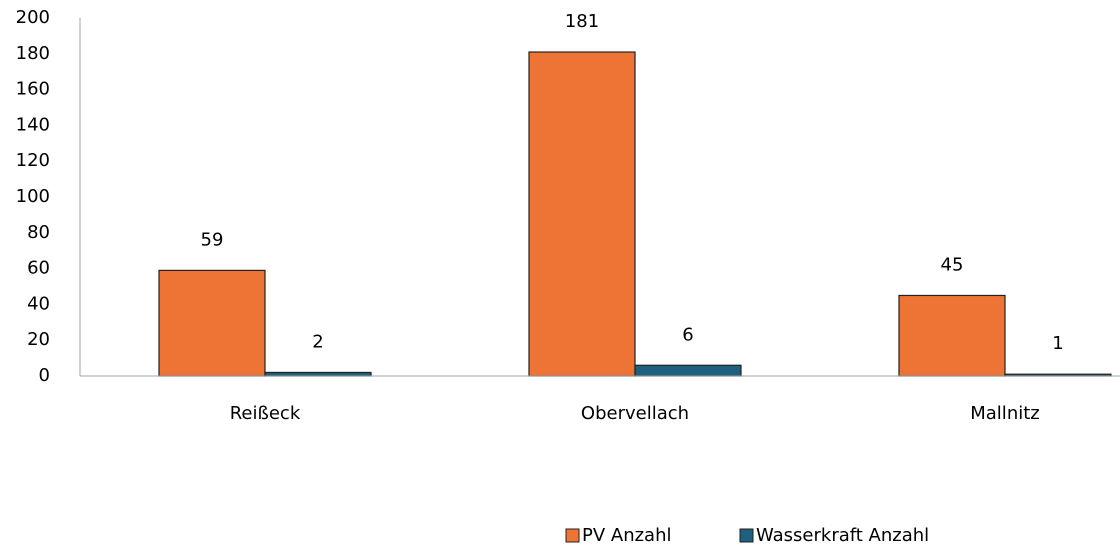 The height and width of the screenshot is (552, 1120). Describe the element at coordinates (317, 341) in the screenshot. I see `data-label: 2` at that location.